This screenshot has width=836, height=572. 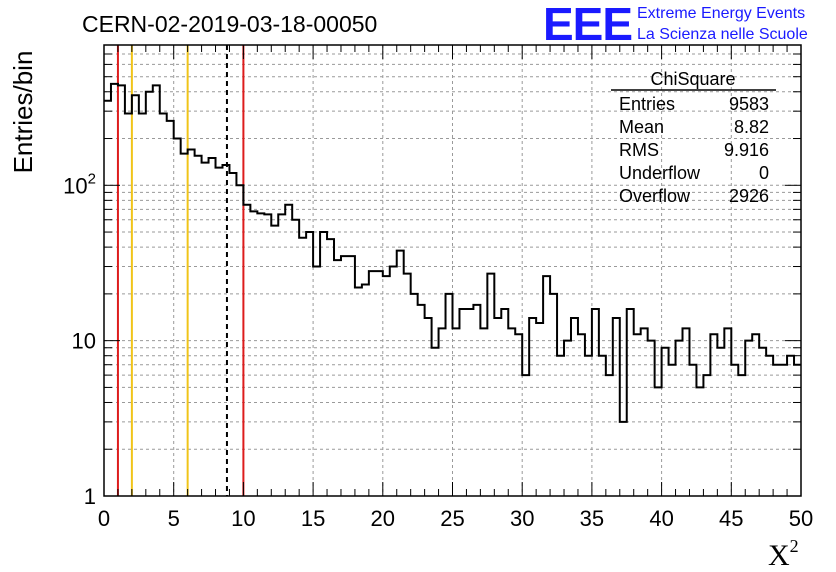 What do you see at coordinates (587, 25) in the screenshot?
I see `logo-mark: EEE` at bounding box center [587, 25].